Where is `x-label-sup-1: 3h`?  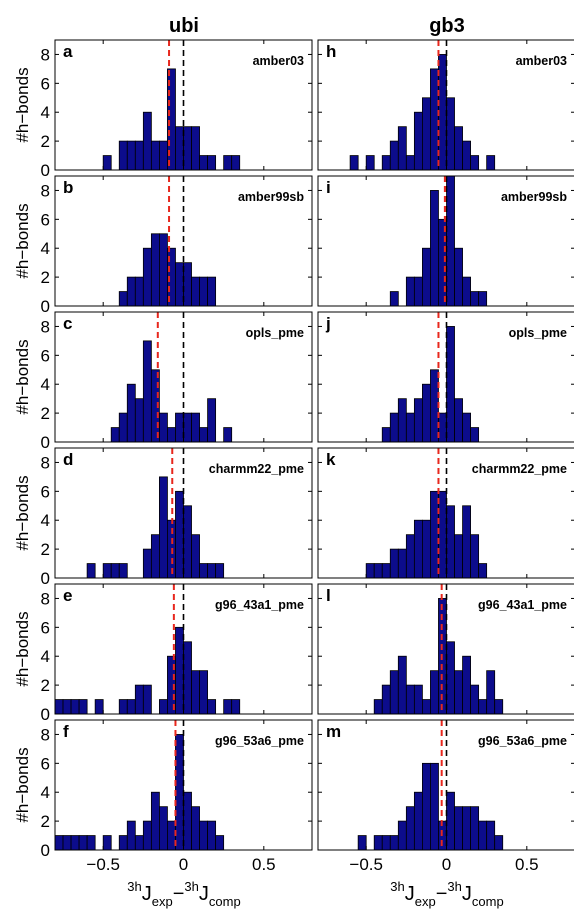
x-label-sup-1: 3h is located at coordinates (397, 886).